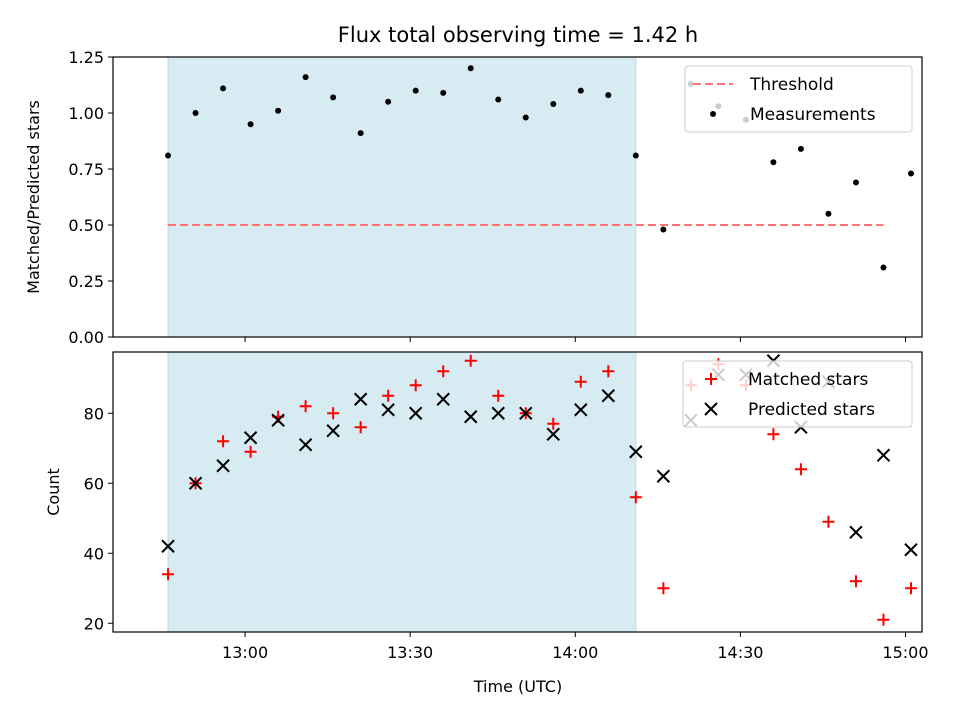  I want to click on y-tick-label: 40, so click(94, 553).